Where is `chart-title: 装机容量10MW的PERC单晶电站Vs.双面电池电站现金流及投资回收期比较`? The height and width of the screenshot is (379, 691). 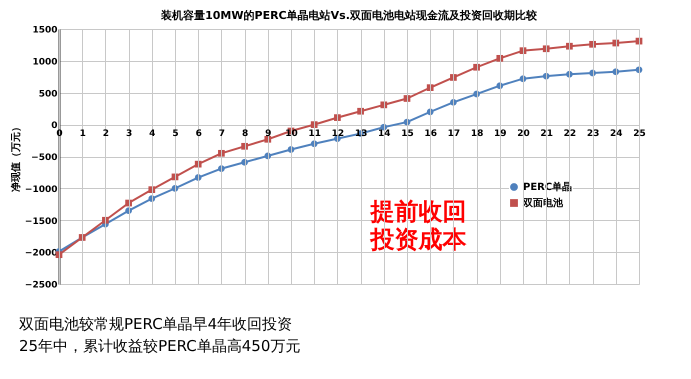 chart-title: 装机容量10MW的PERC单晶电站Vs.双面电池电站现金流及投资回收期比较 is located at coordinates (349, 15).